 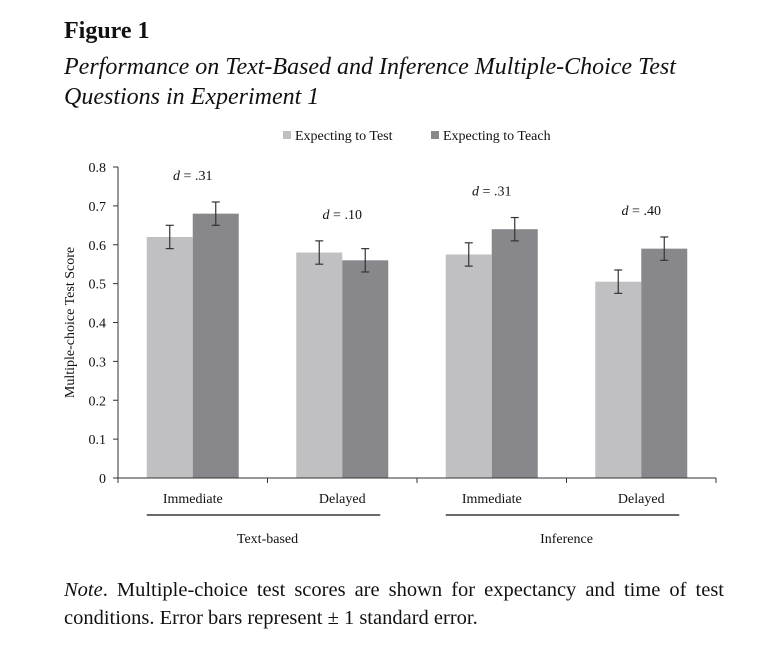 What do you see at coordinates (98, 324) in the screenshot?
I see `y-tick-label: 0.4` at bounding box center [98, 324].